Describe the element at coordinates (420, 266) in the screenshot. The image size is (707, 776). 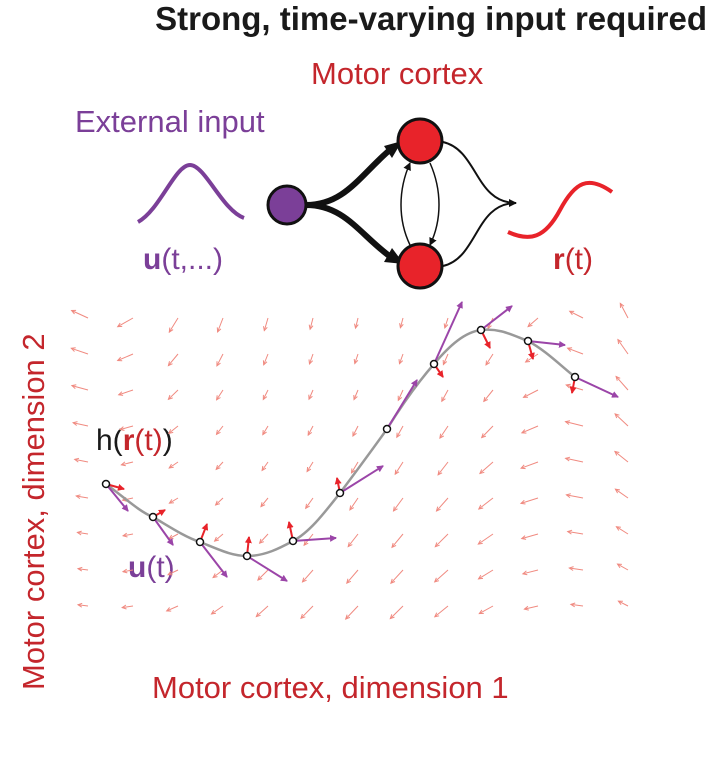
I see `motor-node-bottom` at that location.